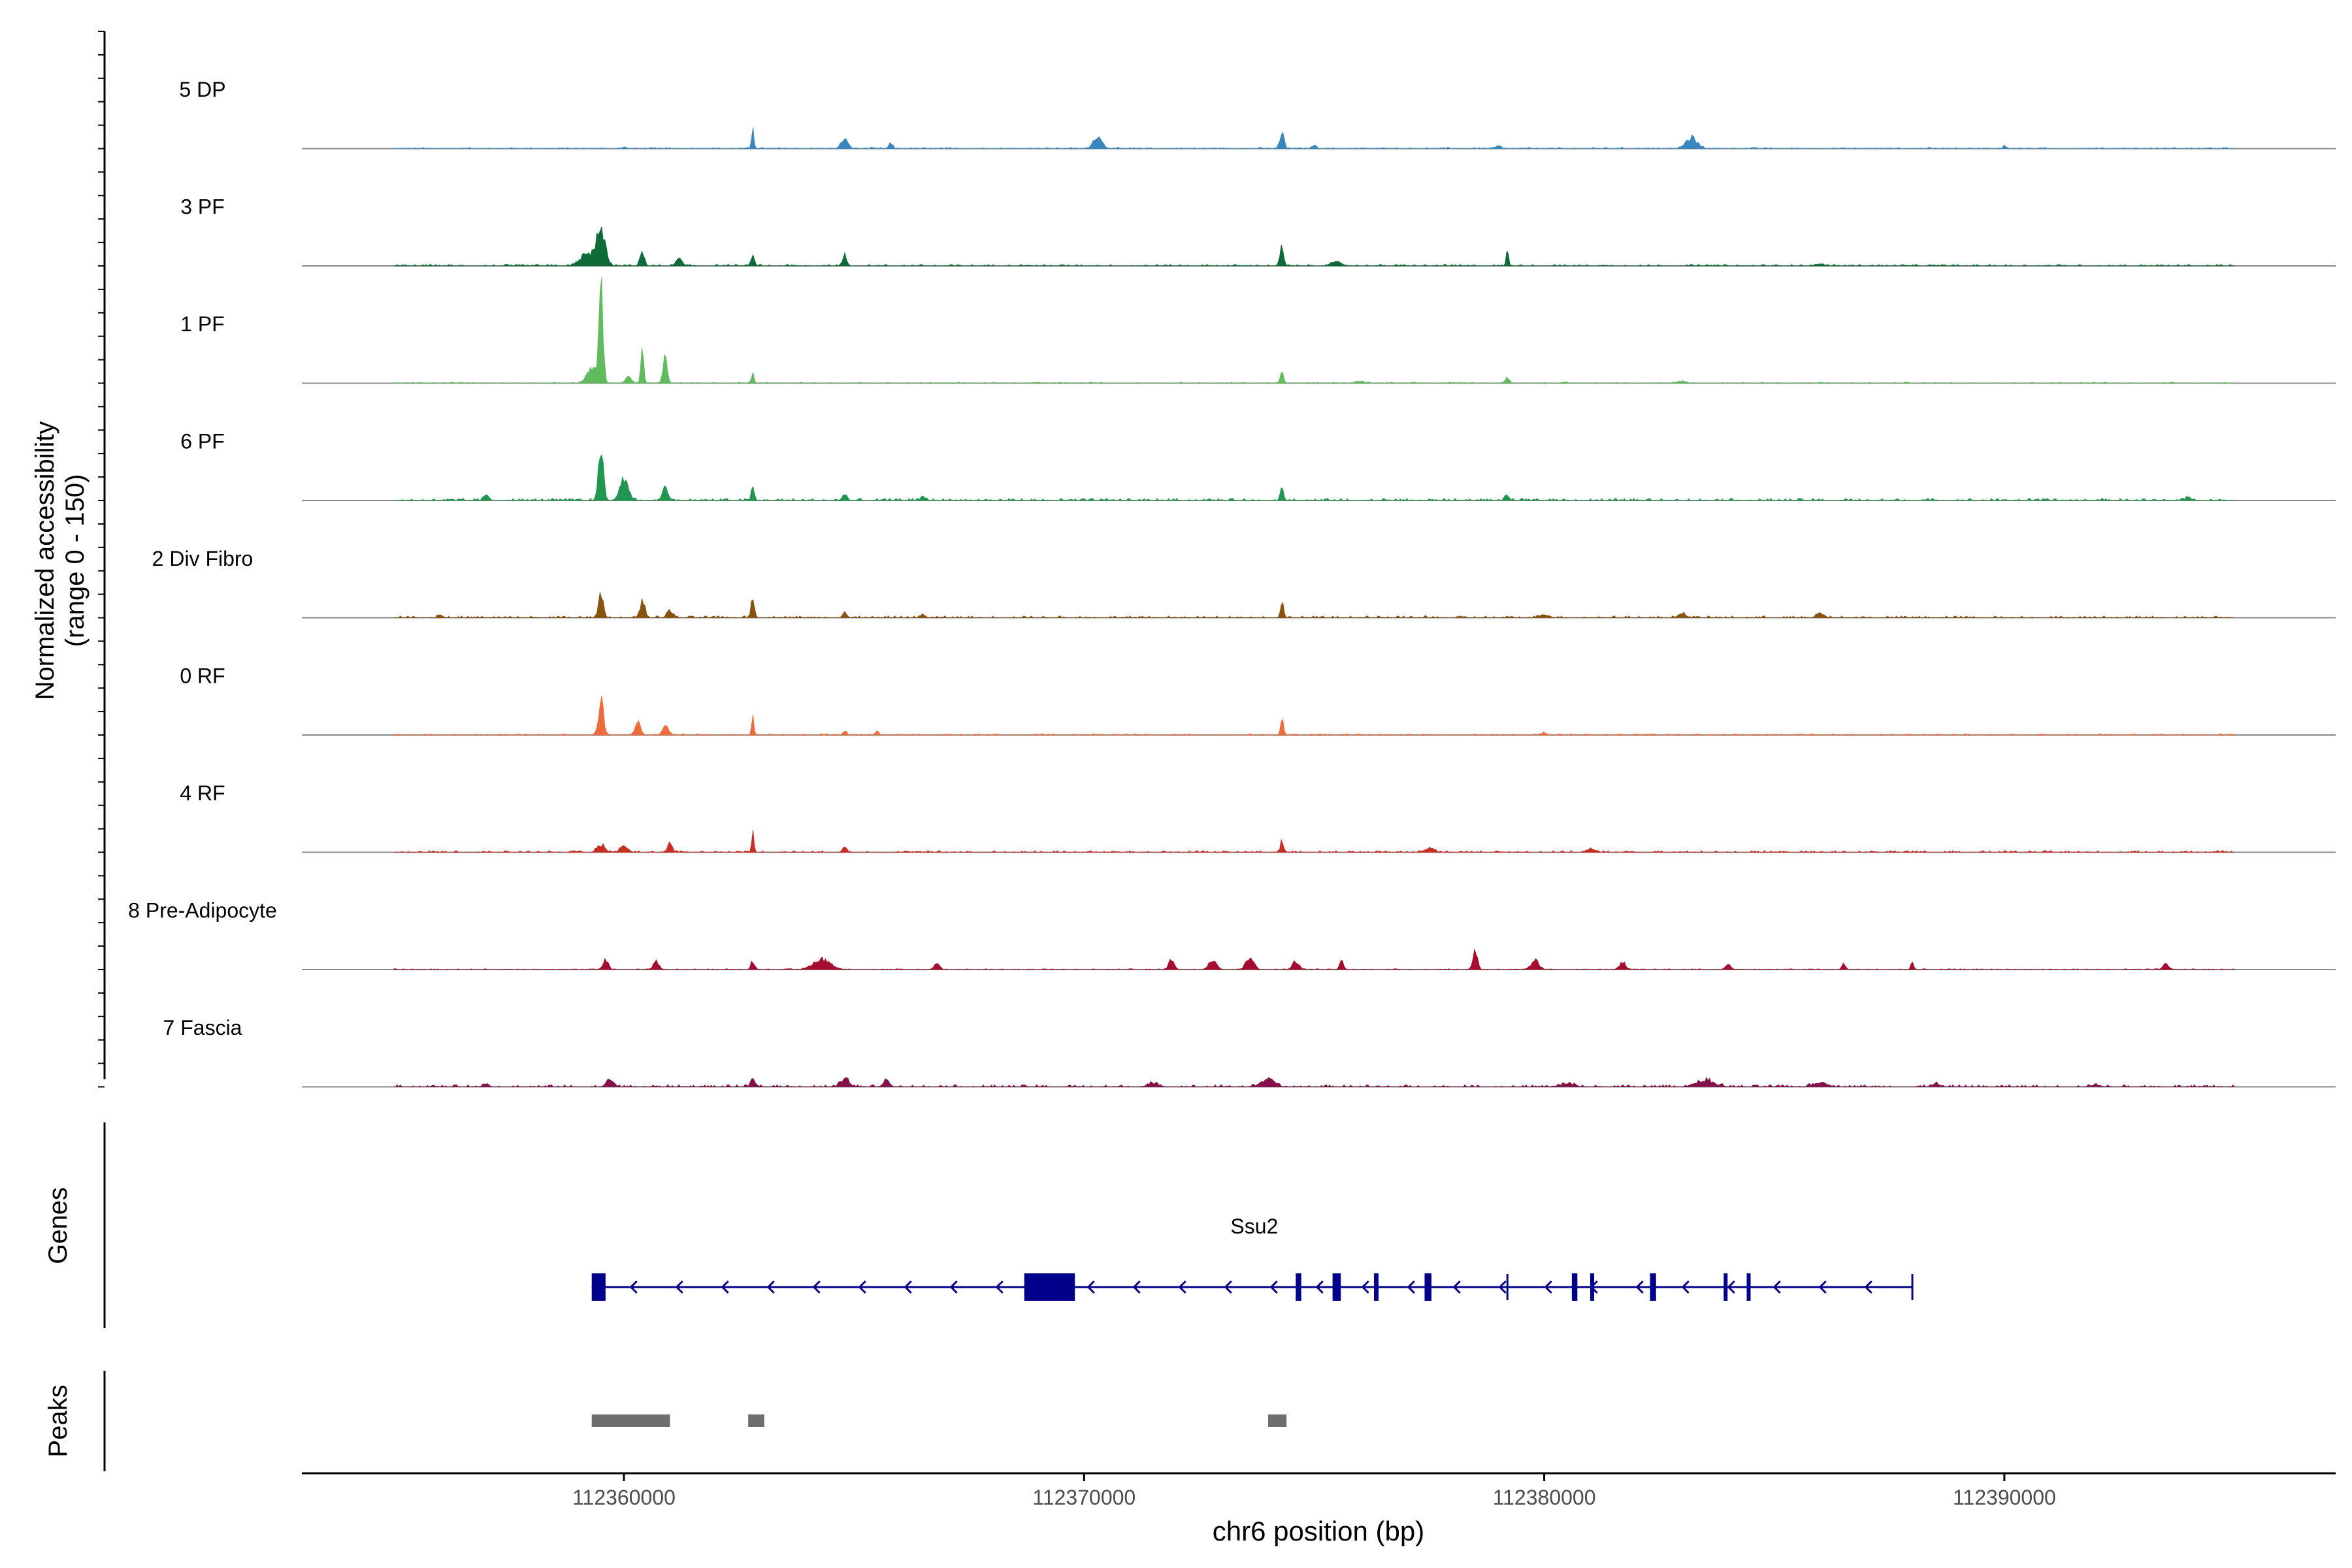 The width and height of the screenshot is (2352, 1568). What do you see at coordinates (75, 560) in the screenshot?
I see `y-axis-title-range: (range 0 - 150)` at bounding box center [75, 560].